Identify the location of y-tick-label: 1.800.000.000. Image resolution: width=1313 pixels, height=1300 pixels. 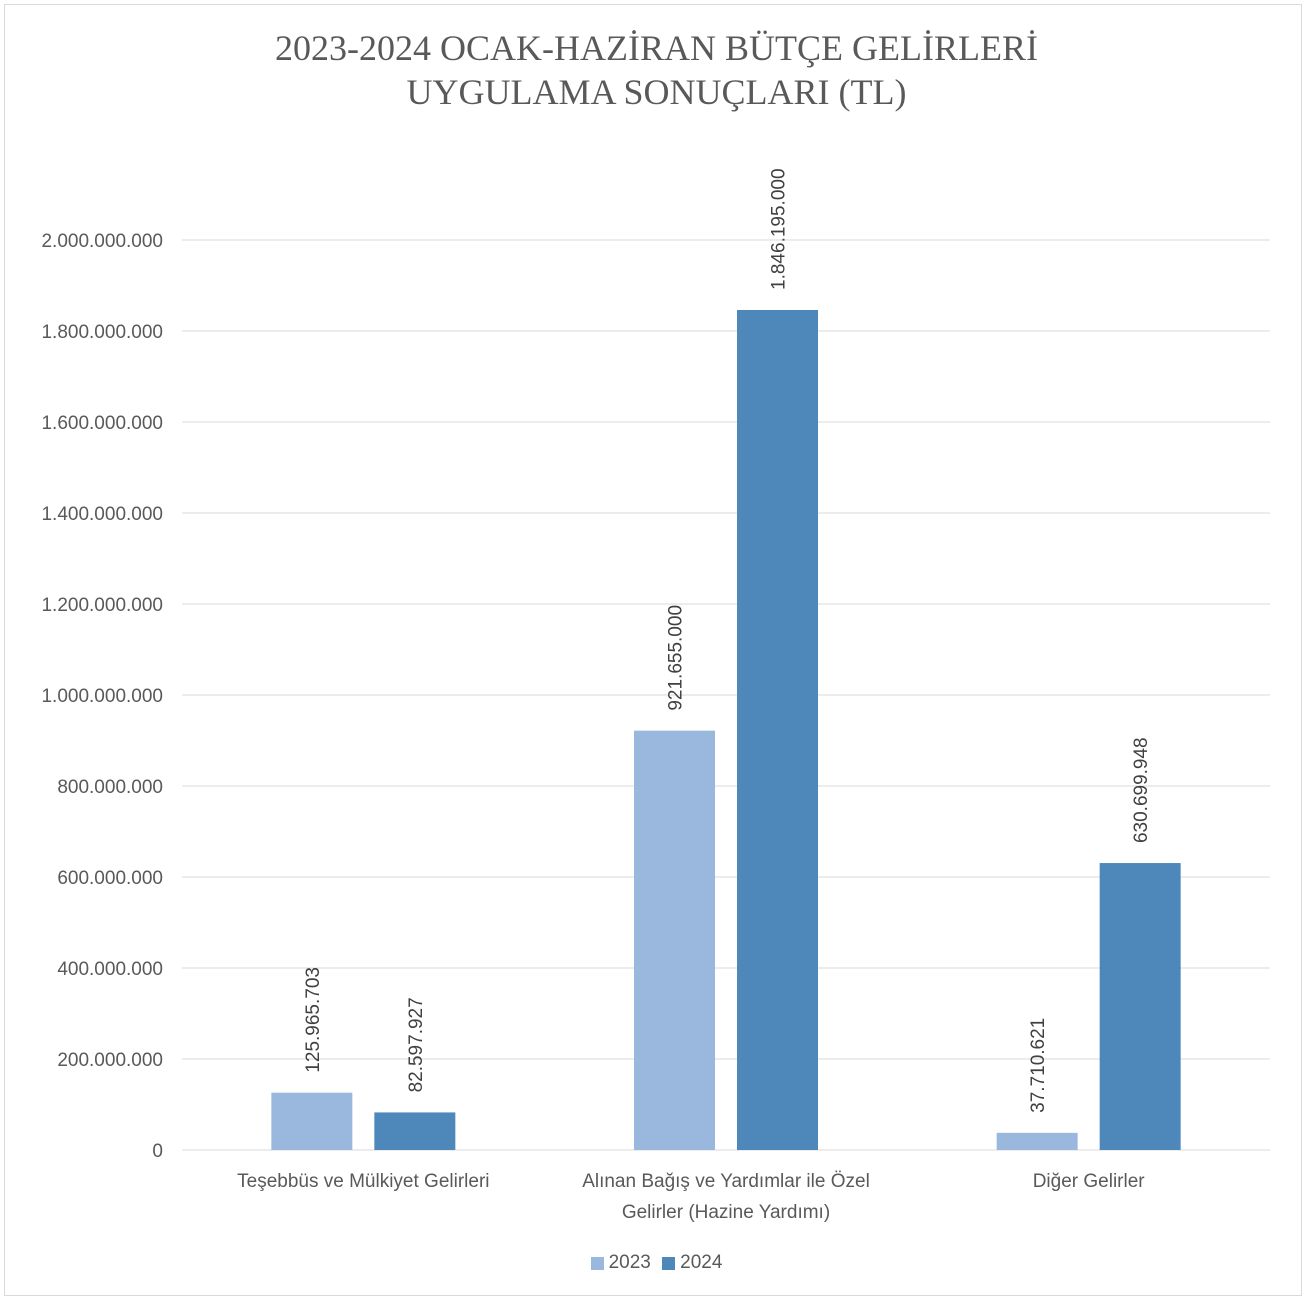
(102, 332).